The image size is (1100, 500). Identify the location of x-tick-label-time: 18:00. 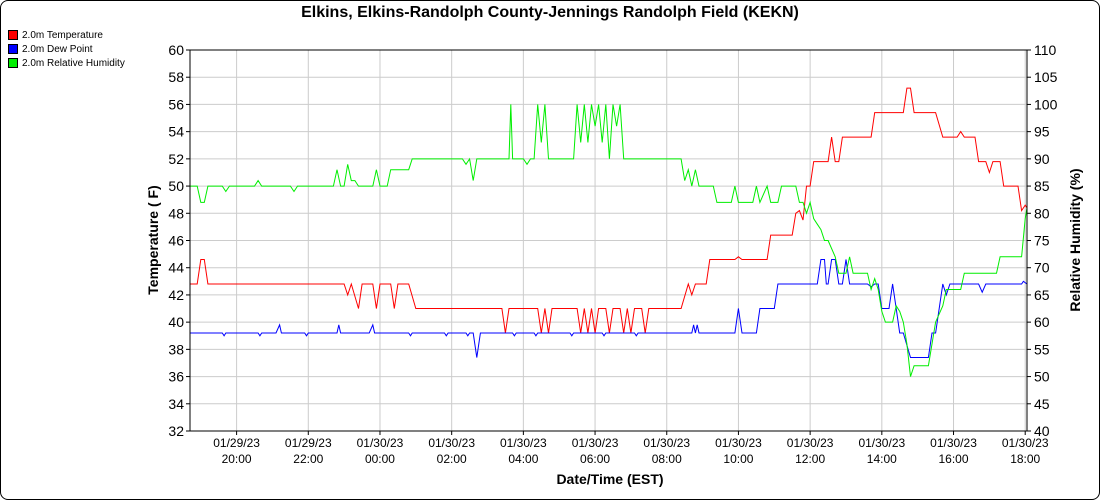
(1025, 459).